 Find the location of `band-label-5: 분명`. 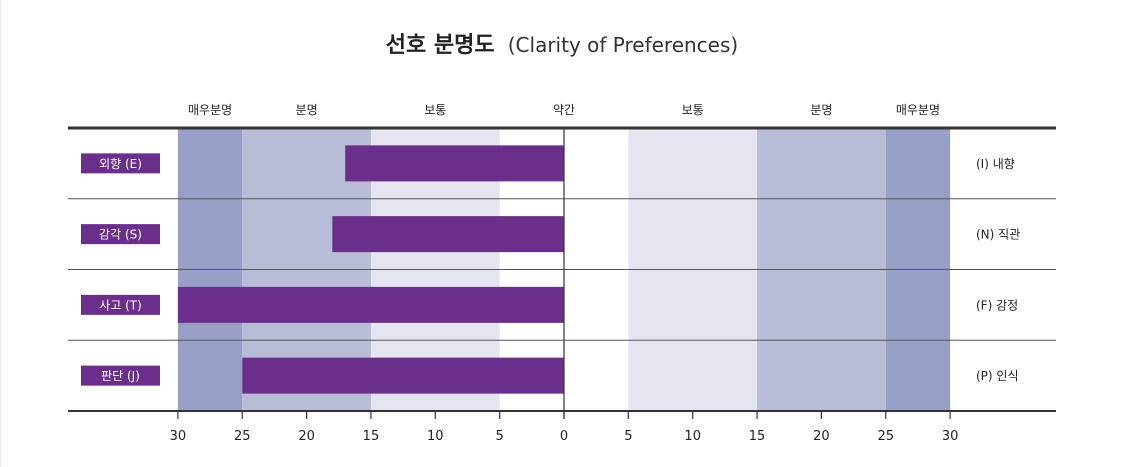

band-label-5: 분명 is located at coordinates (821, 110).